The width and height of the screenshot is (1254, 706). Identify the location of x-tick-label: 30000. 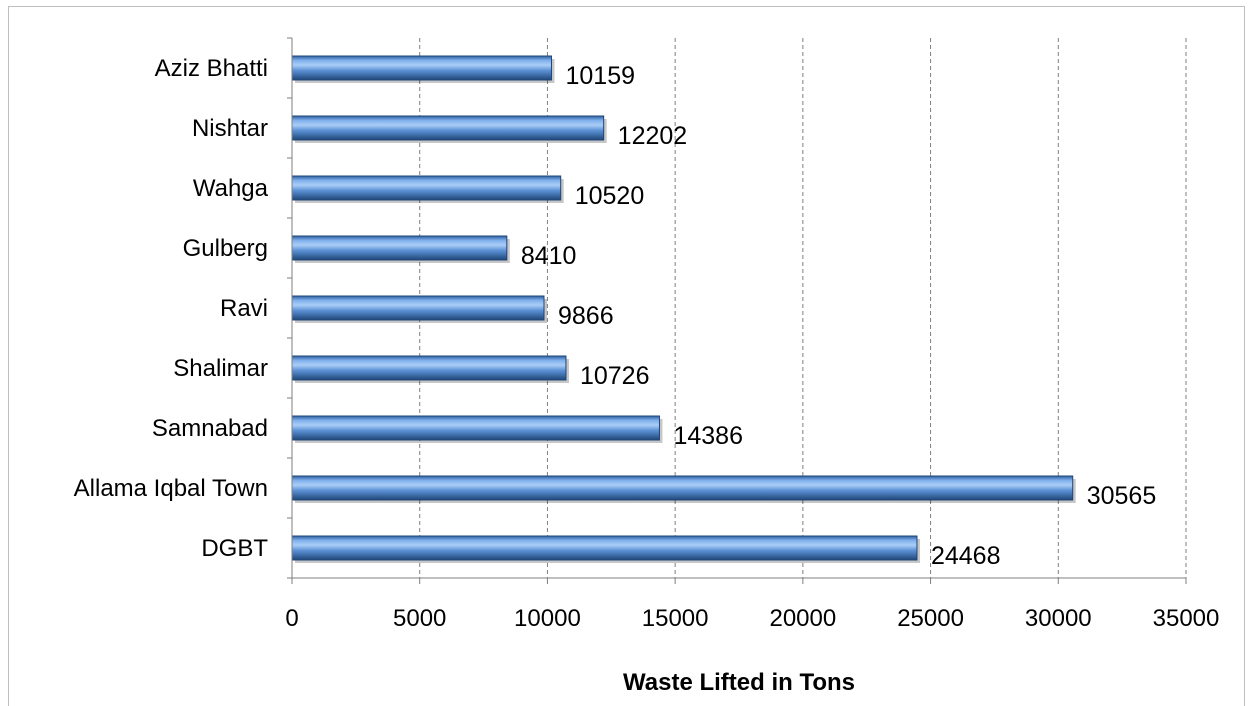
(1058, 618).